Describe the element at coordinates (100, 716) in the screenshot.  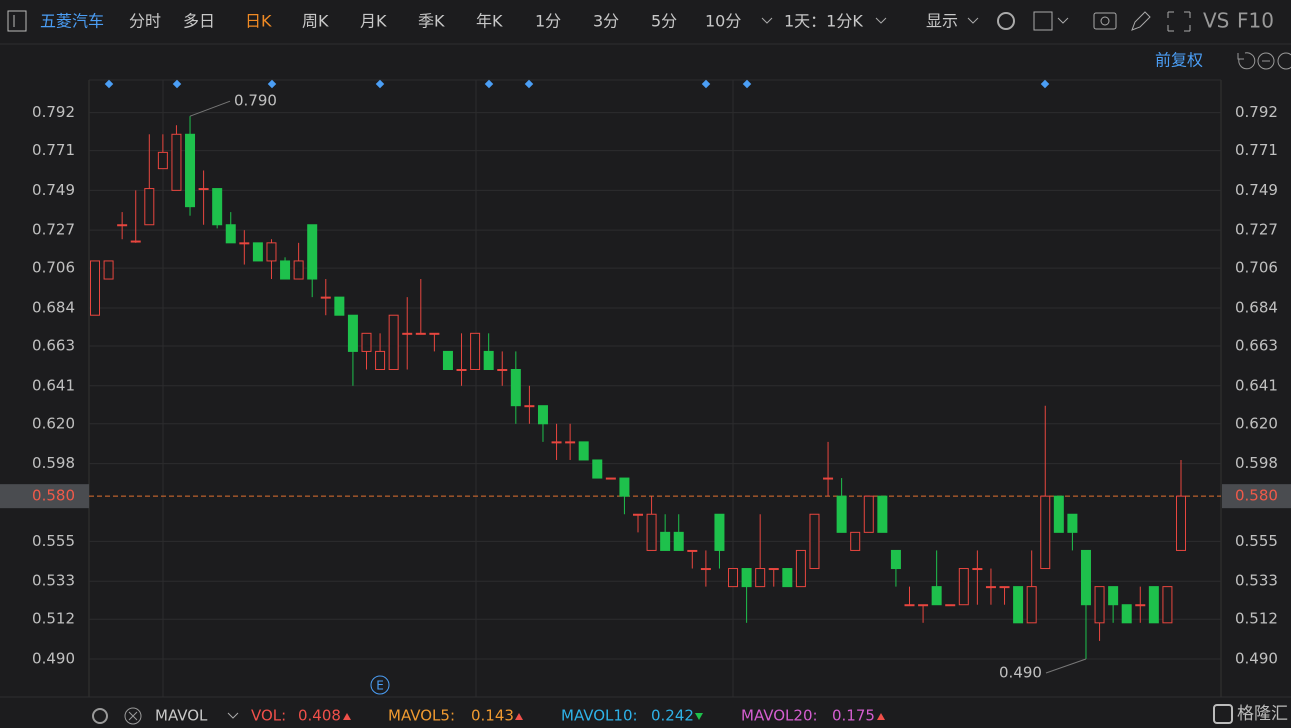
I see `indicator-settings` at that location.